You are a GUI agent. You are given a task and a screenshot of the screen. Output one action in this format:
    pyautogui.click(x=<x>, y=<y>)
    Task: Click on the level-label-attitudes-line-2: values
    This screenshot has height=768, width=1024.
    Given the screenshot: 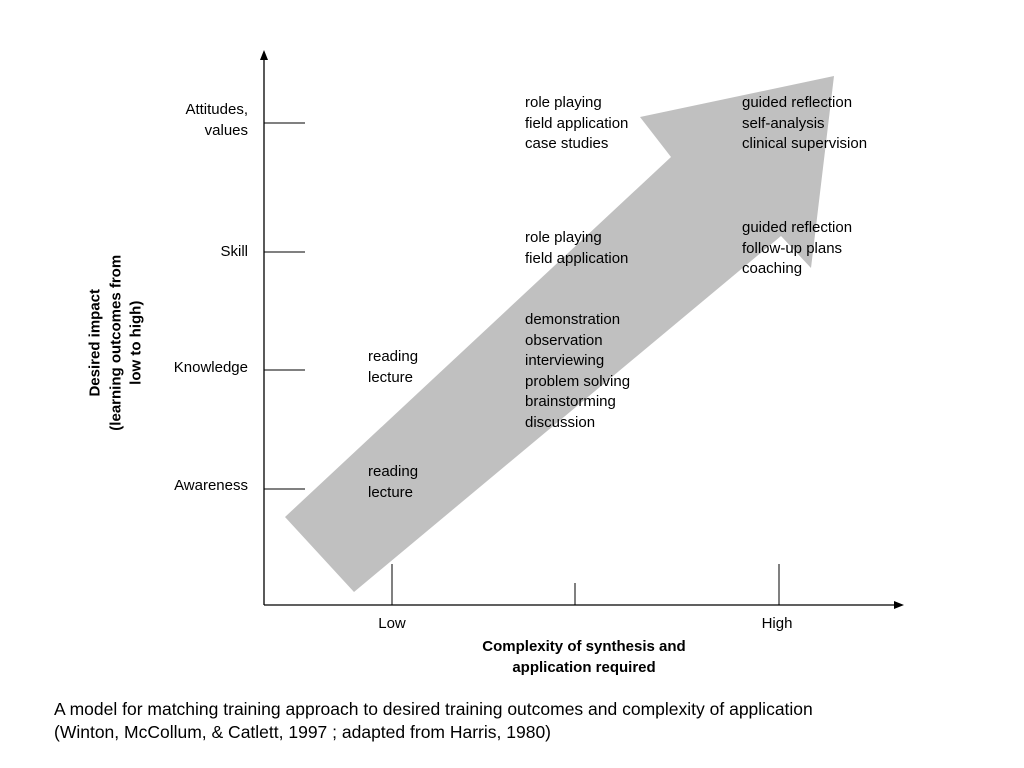 What is the action you would take?
    pyautogui.click(x=226, y=130)
    